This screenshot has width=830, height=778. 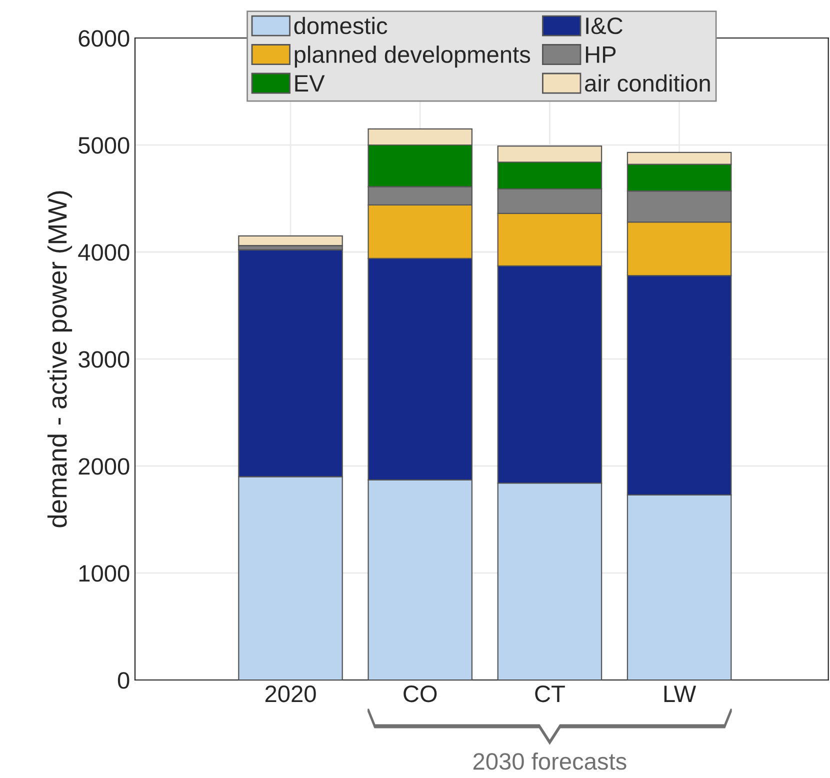 I want to click on legend-label: air condition, so click(x=647, y=83).